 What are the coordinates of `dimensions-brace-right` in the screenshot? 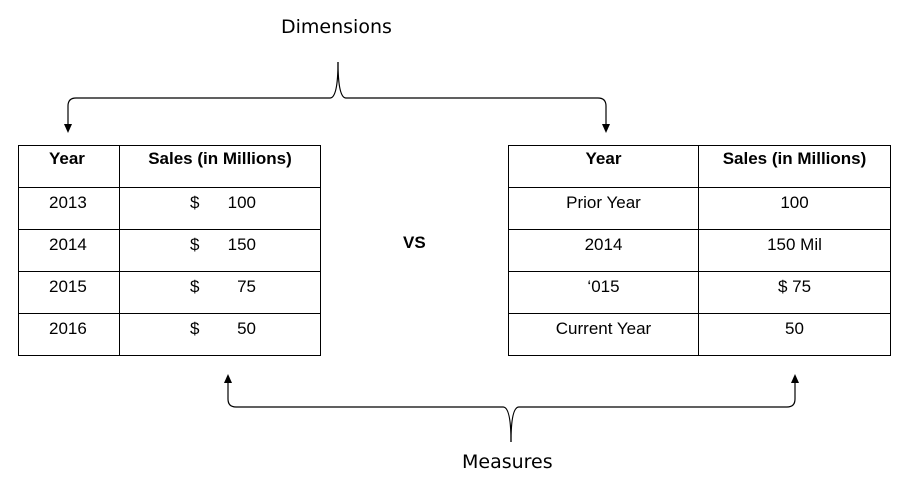 It's located at (472, 92).